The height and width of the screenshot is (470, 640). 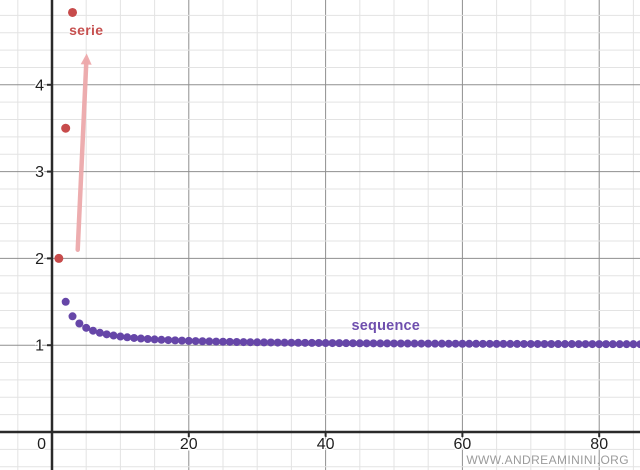 What do you see at coordinates (386, 326) in the screenshot?
I see `sequence-label: sequence` at bounding box center [386, 326].